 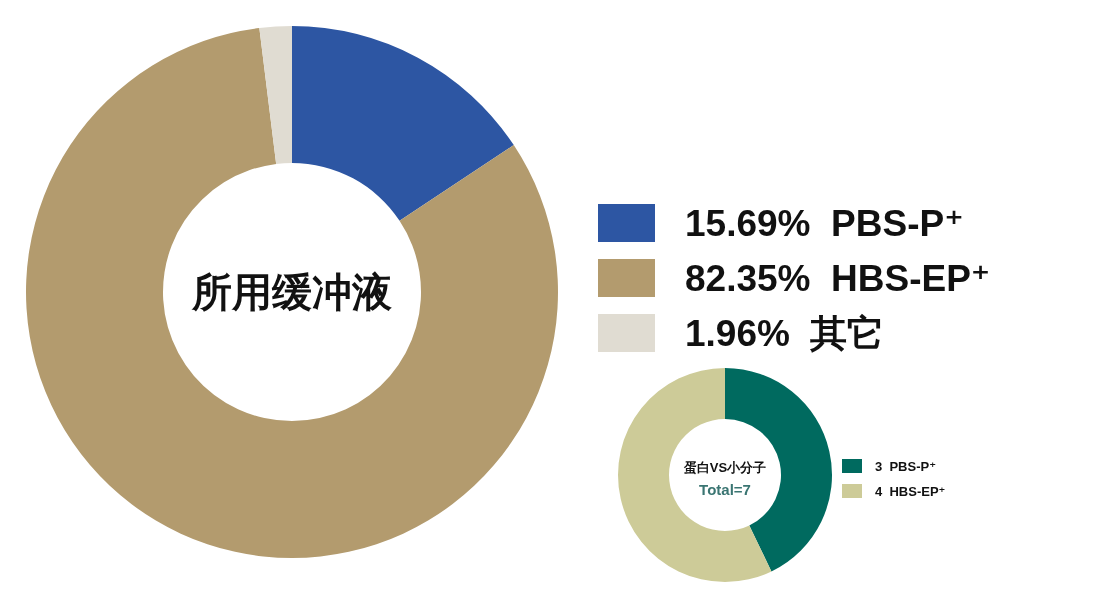 What do you see at coordinates (725, 489) in the screenshot?
I see `text: Total=7` at bounding box center [725, 489].